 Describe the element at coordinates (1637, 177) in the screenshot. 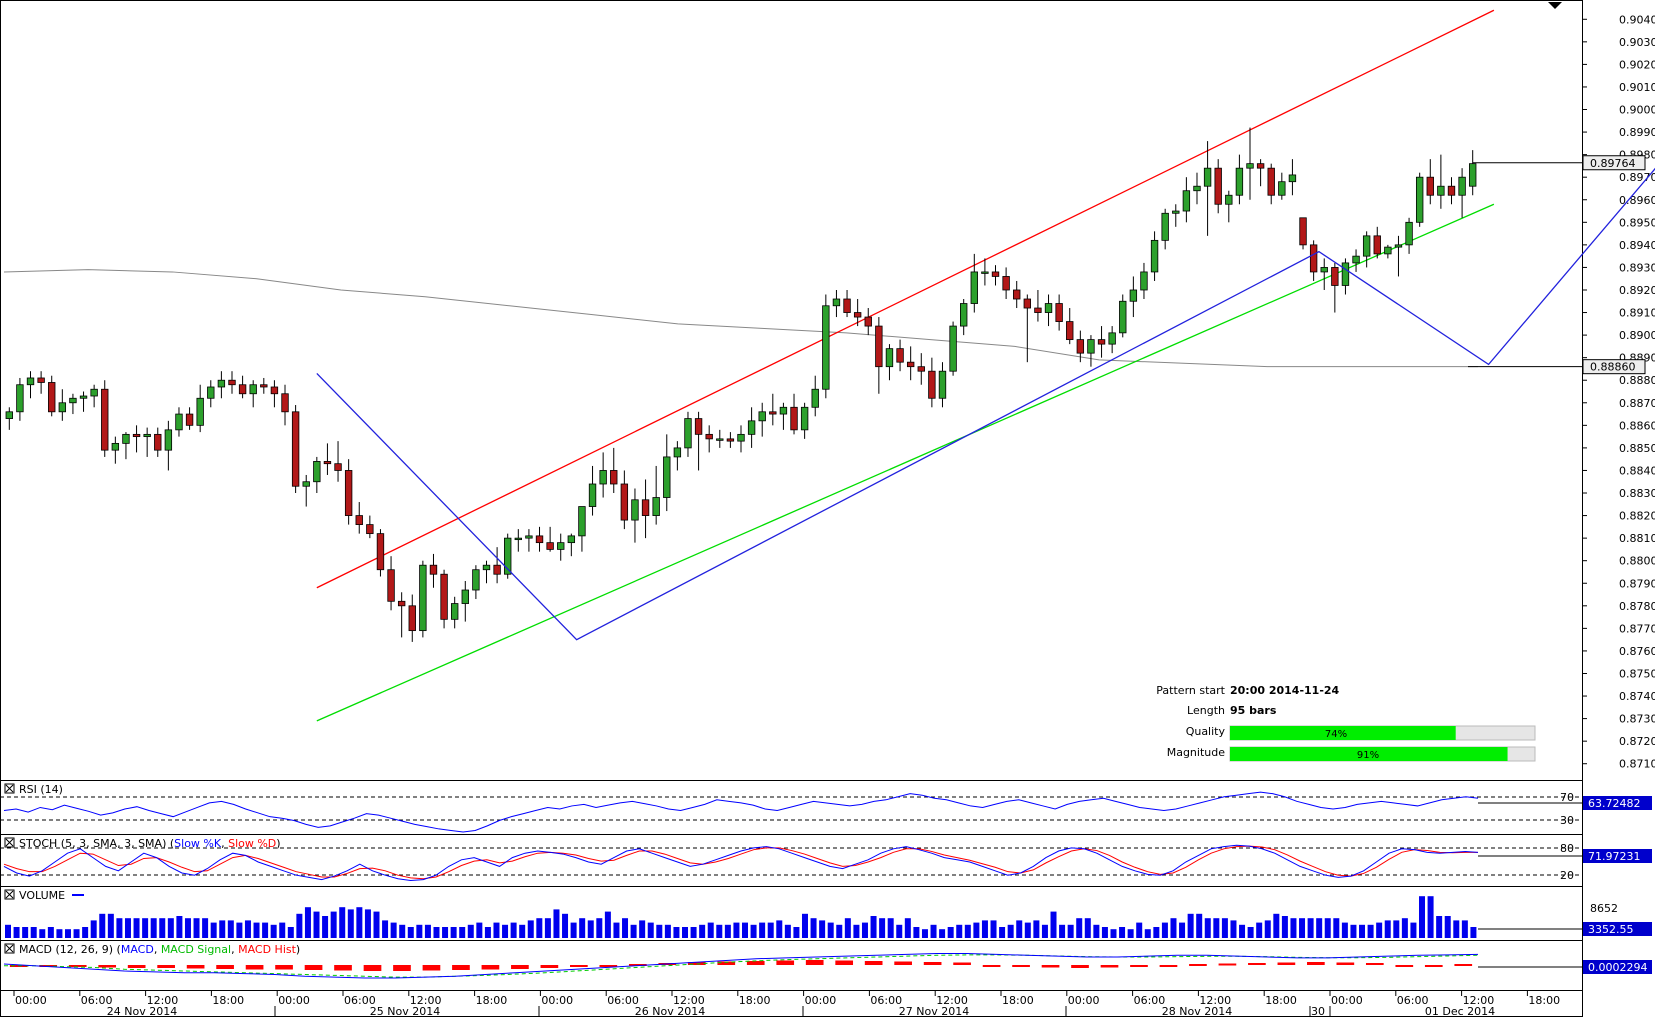

I see `price-tick-label: 0.8970` at that location.